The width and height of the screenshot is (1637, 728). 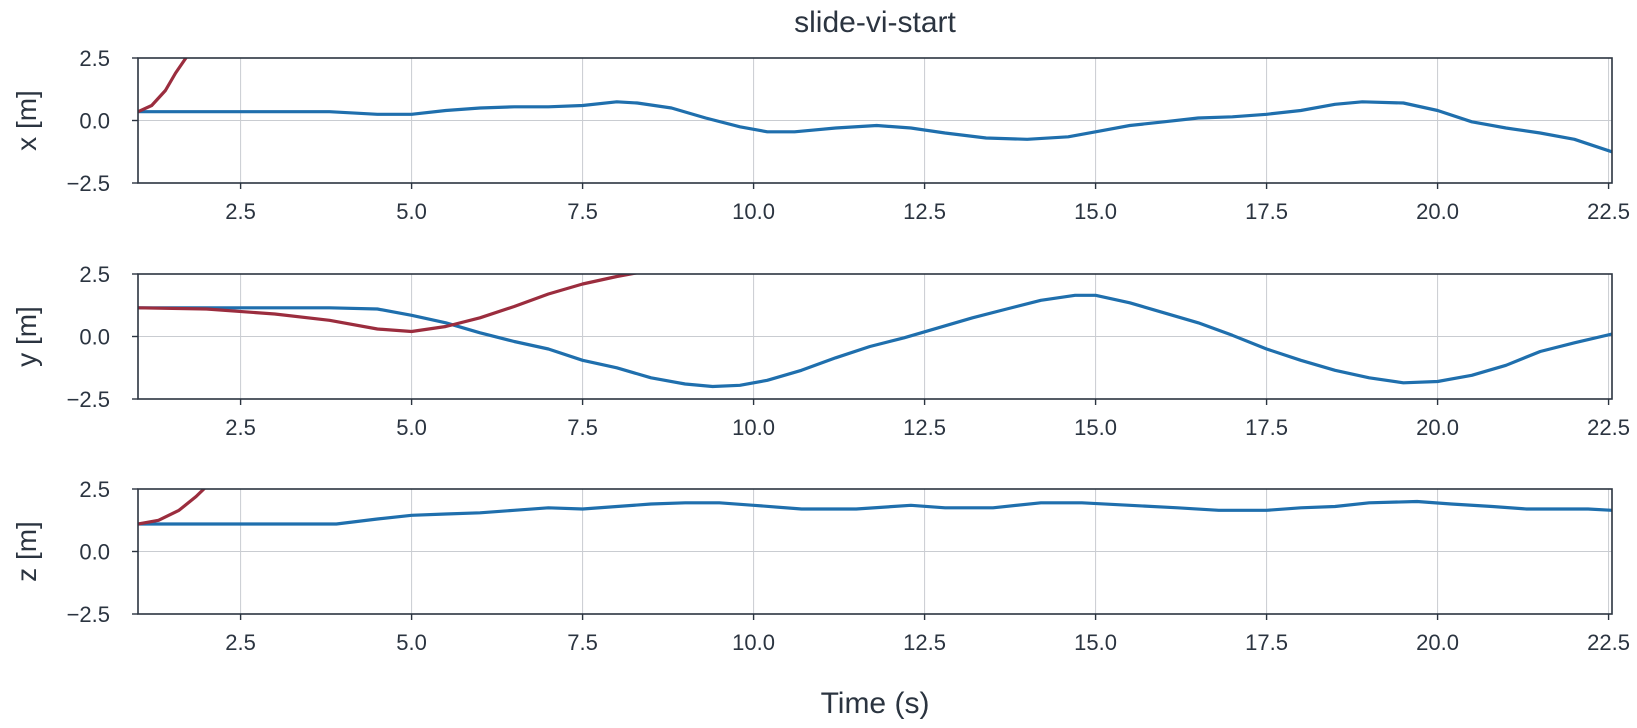 What do you see at coordinates (26, 551) in the screenshot?
I see `y-axis-label: z [m]` at bounding box center [26, 551].